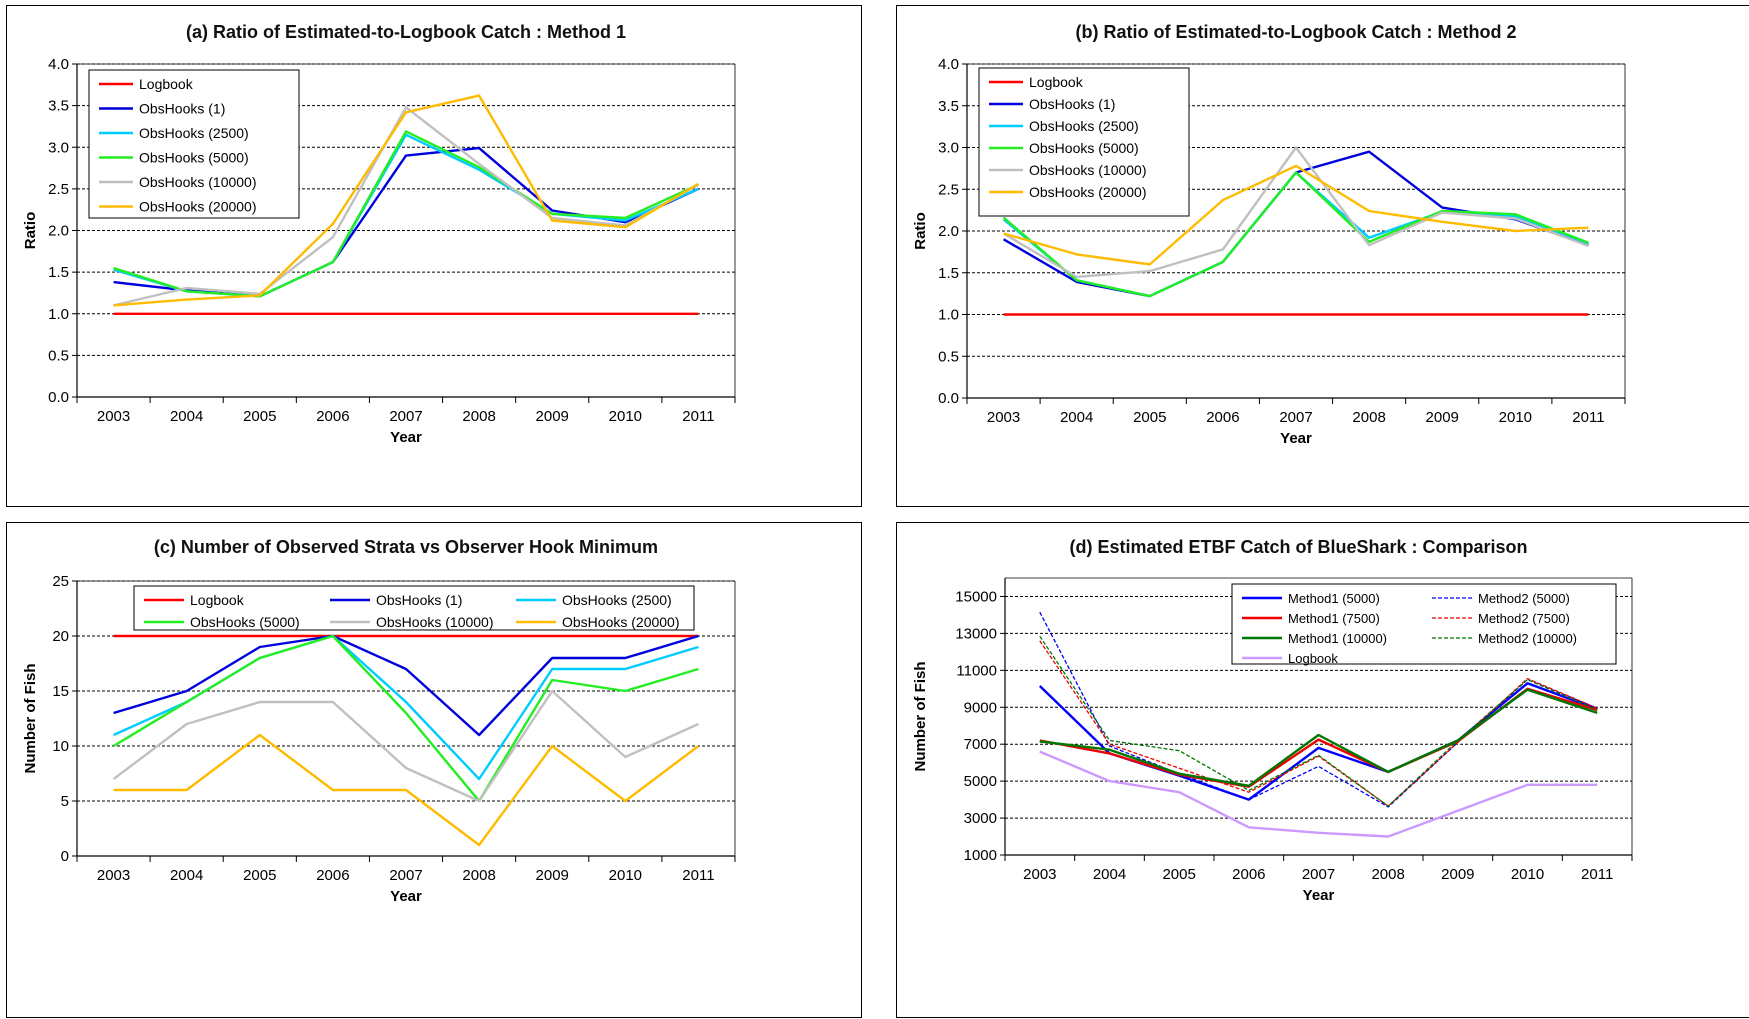 The height and width of the screenshot is (1019, 1749). What do you see at coordinates (980, 818) in the screenshot?
I see `y-tick-label: 3000` at bounding box center [980, 818].